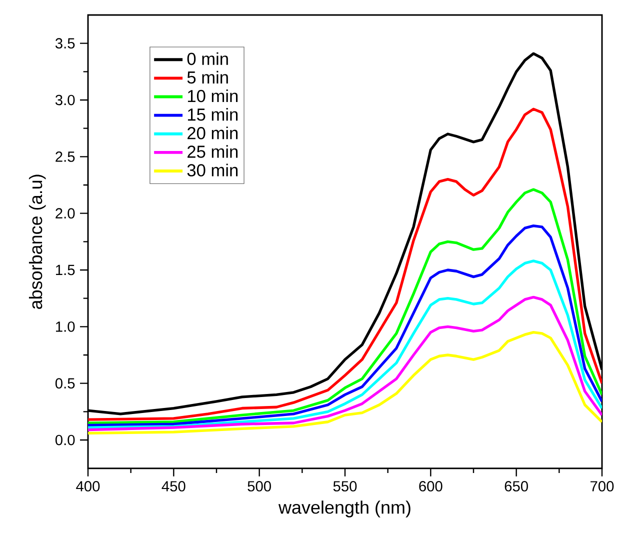 This screenshot has width=617, height=539. I want to click on y-tick-label: 1.5, so click(65, 270).